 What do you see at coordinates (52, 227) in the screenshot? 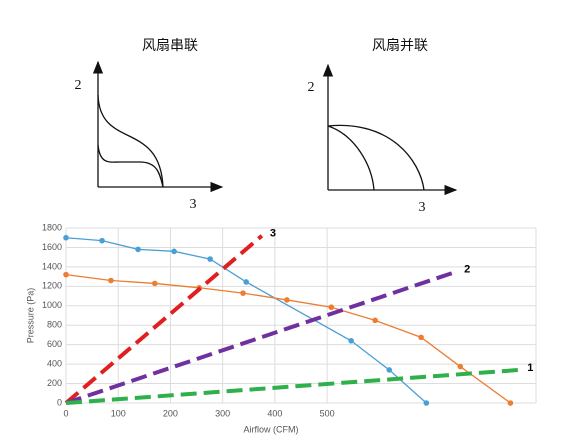
I see `y-tick-label: 1800` at bounding box center [52, 227].